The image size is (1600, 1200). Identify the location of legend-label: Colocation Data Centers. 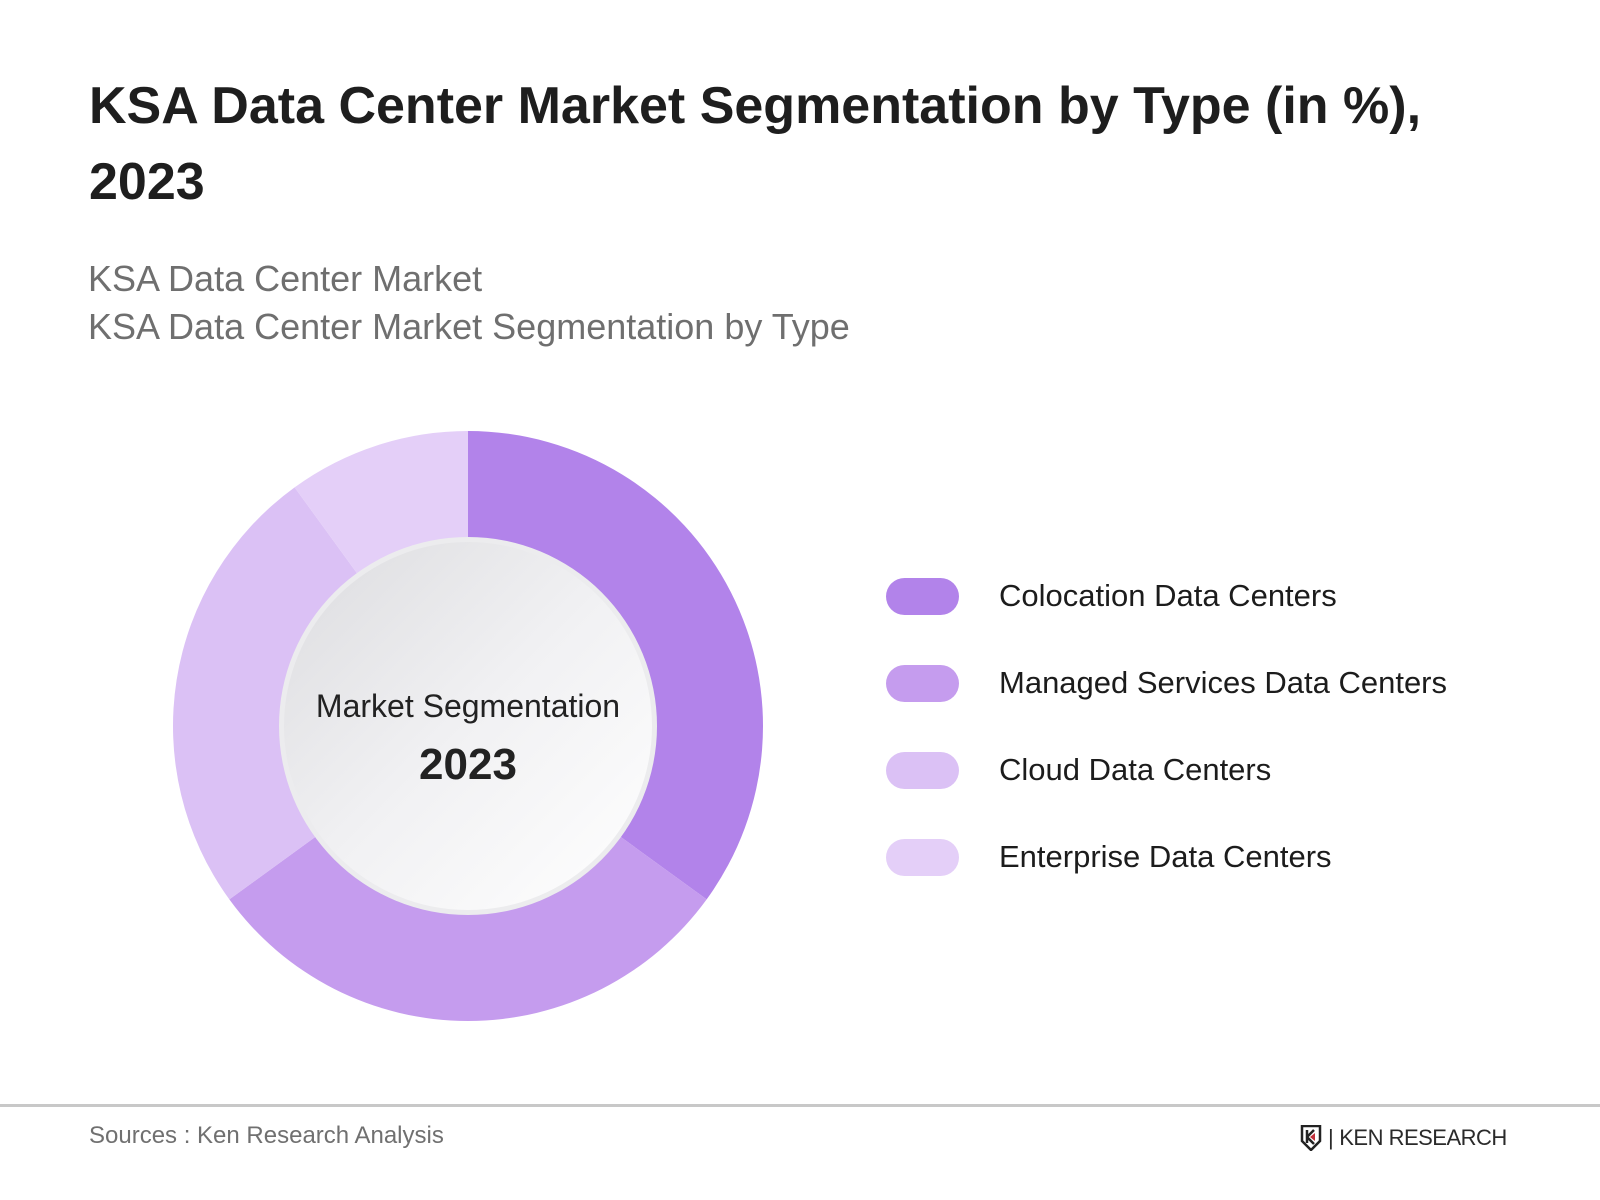
(1168, 595).